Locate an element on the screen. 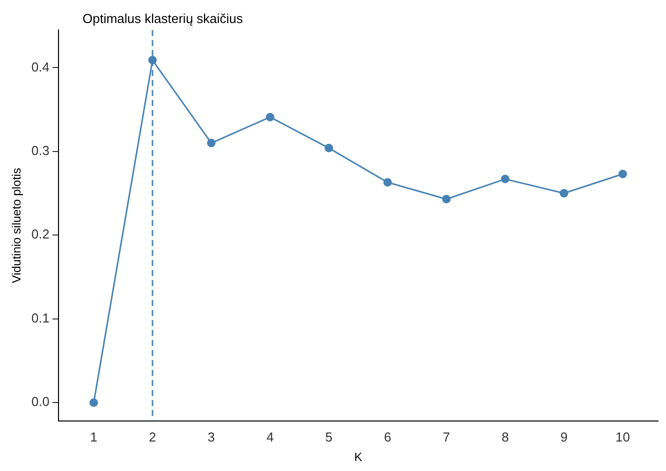 Image resolution: width=666 pixels, height=471 pixels. x-tick-label: 5 is located at coordinates (328, 436).